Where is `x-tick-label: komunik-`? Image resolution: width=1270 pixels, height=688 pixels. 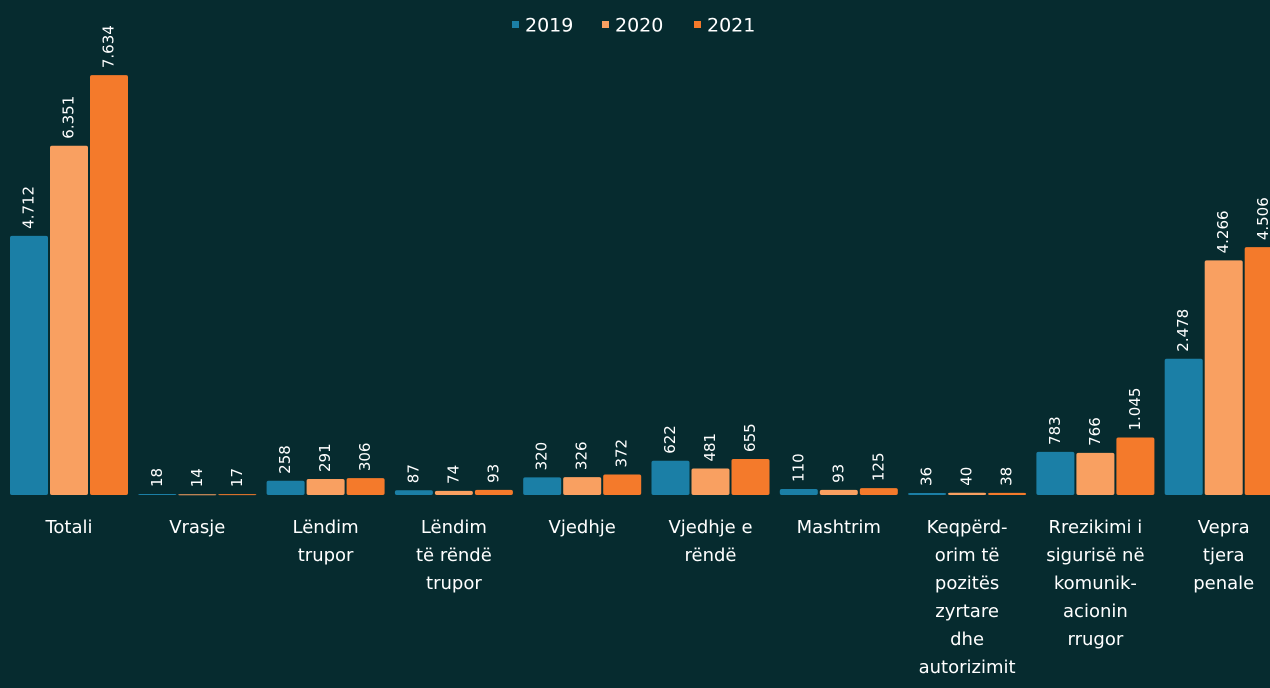
x-tick-label: komunik- is located at coordinates (1095, 583).